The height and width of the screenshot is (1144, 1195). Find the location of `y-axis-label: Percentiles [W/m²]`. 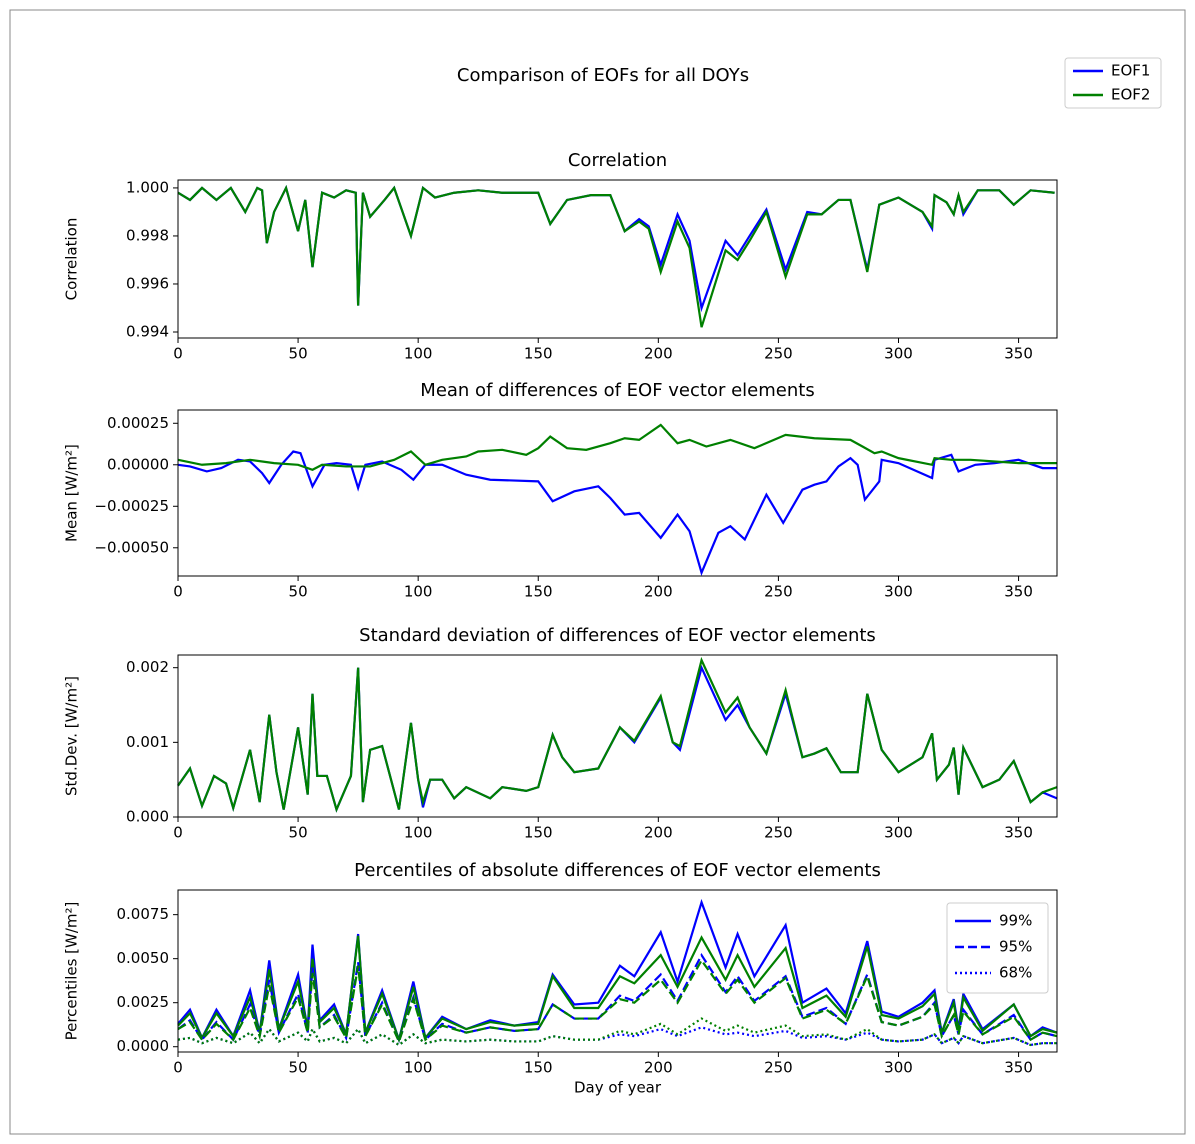

y-axis-label: Percentiles [W/m²] is located at coordinates (72, 971).